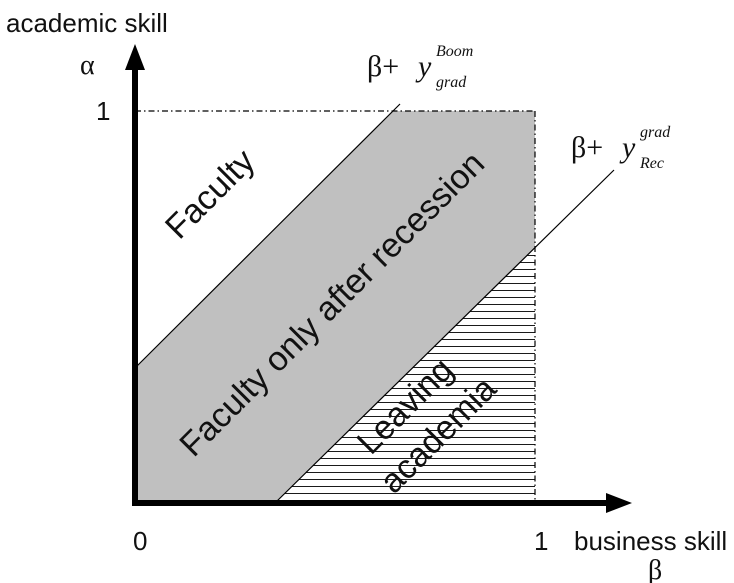 The image size is (734, 583). I want to click on x-axis-title: business skill, so click(650, 541).